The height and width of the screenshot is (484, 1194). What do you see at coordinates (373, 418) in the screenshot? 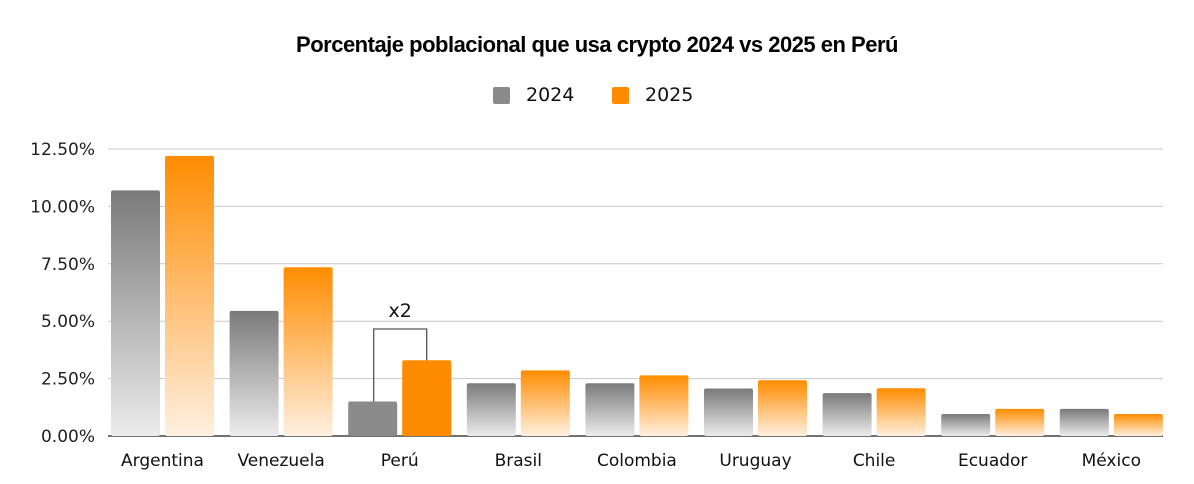
I see `bar-2024-perú` at bounding box center [373, 418].